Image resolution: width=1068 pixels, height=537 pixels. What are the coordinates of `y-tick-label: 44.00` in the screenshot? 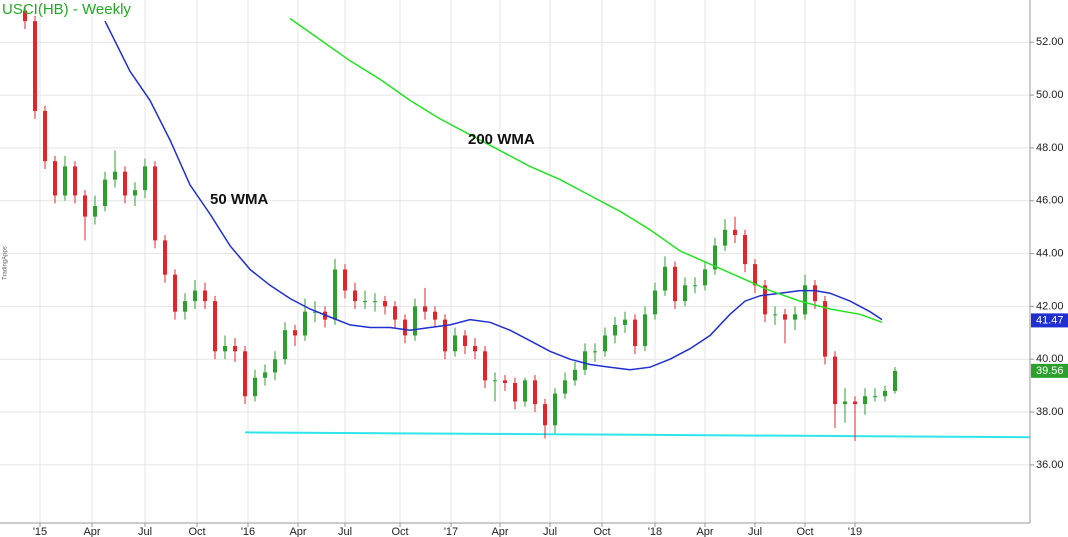 It's located at (1050, 253).